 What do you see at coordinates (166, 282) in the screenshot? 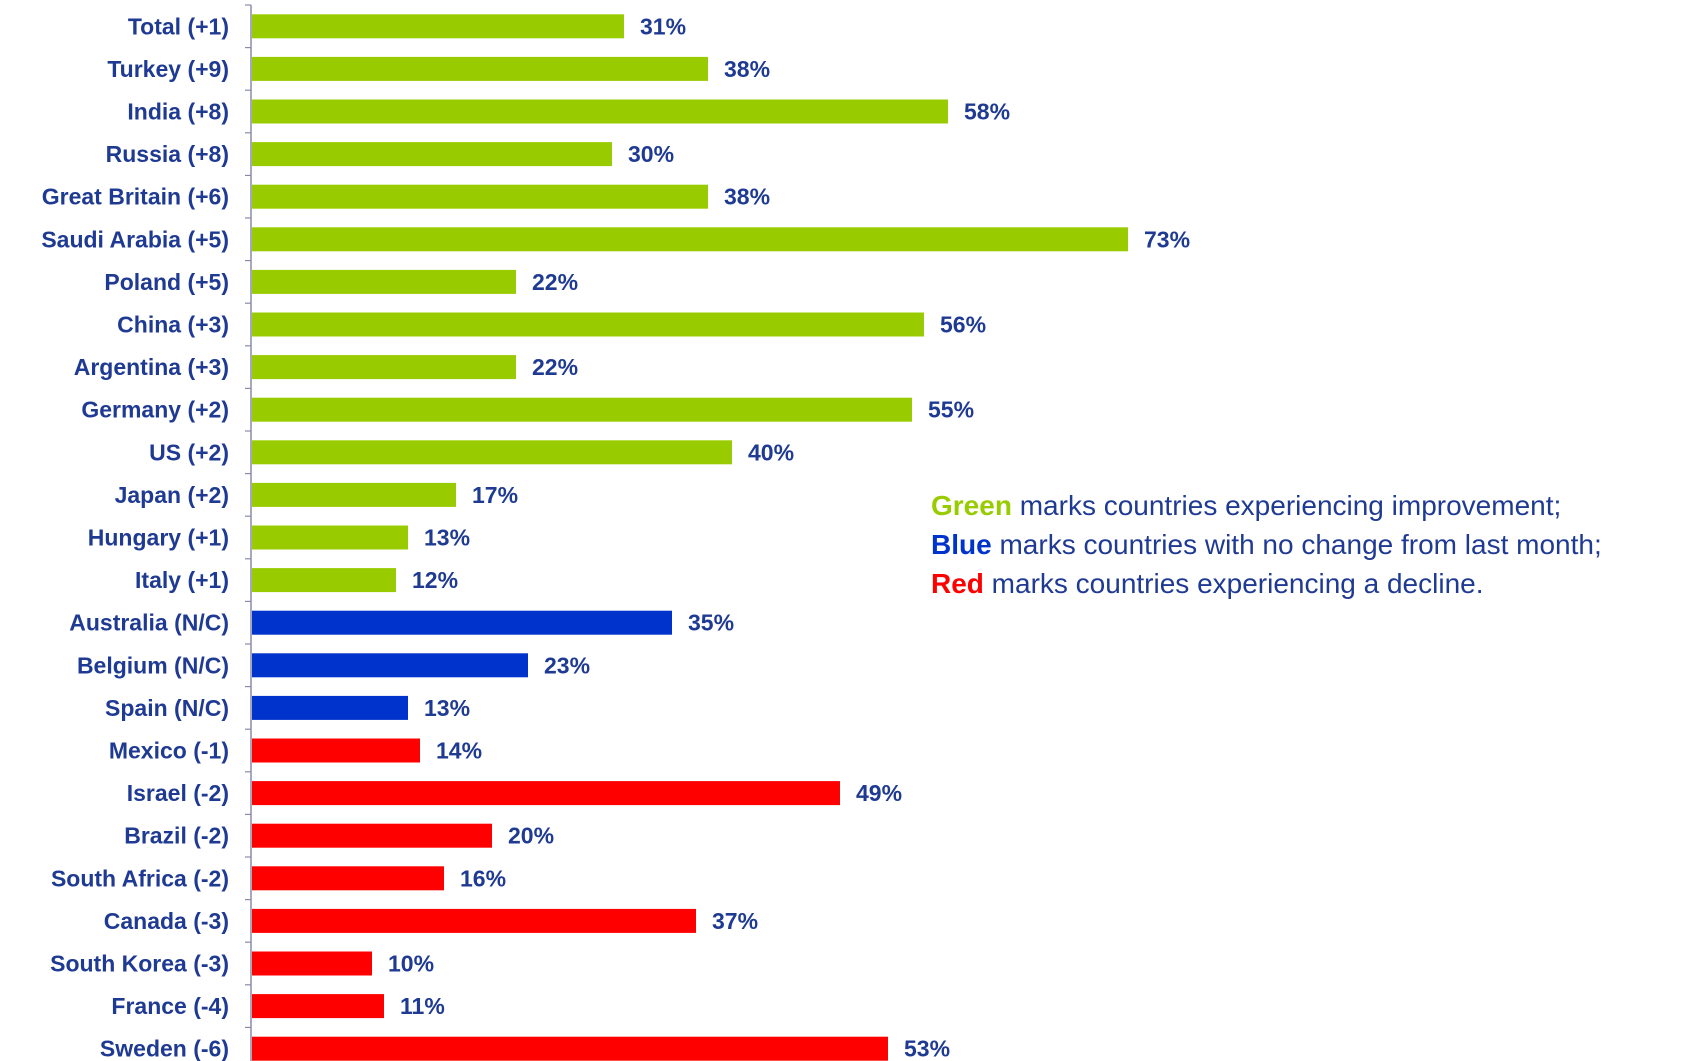
I see `category-label: Poland (+5)` at bounding box center [166, 282].